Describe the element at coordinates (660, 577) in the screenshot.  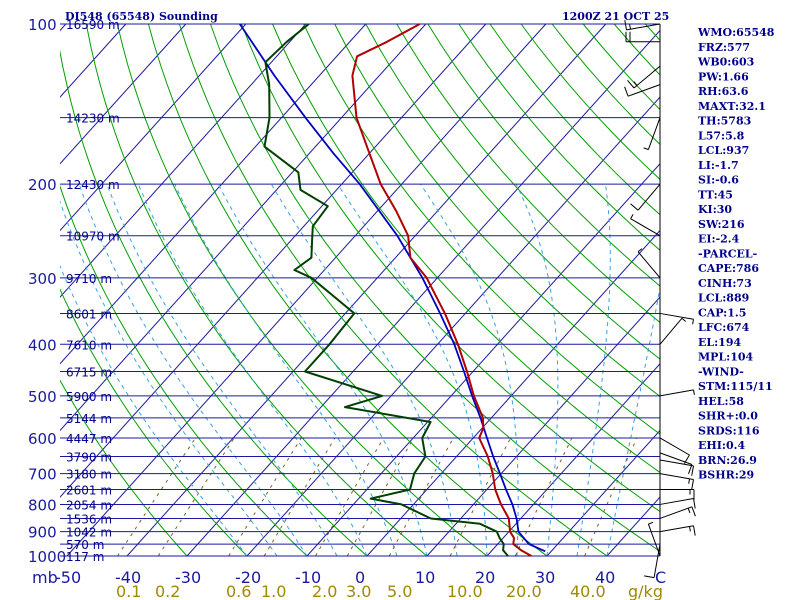
I see `temperature-tick-label: C` at that location.